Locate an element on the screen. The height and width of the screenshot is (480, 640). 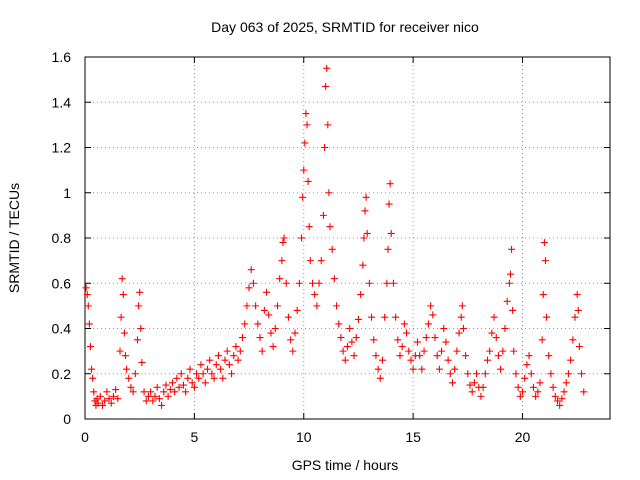
x-axis-label: GPS time / hours is located at coordinates (345, 465).